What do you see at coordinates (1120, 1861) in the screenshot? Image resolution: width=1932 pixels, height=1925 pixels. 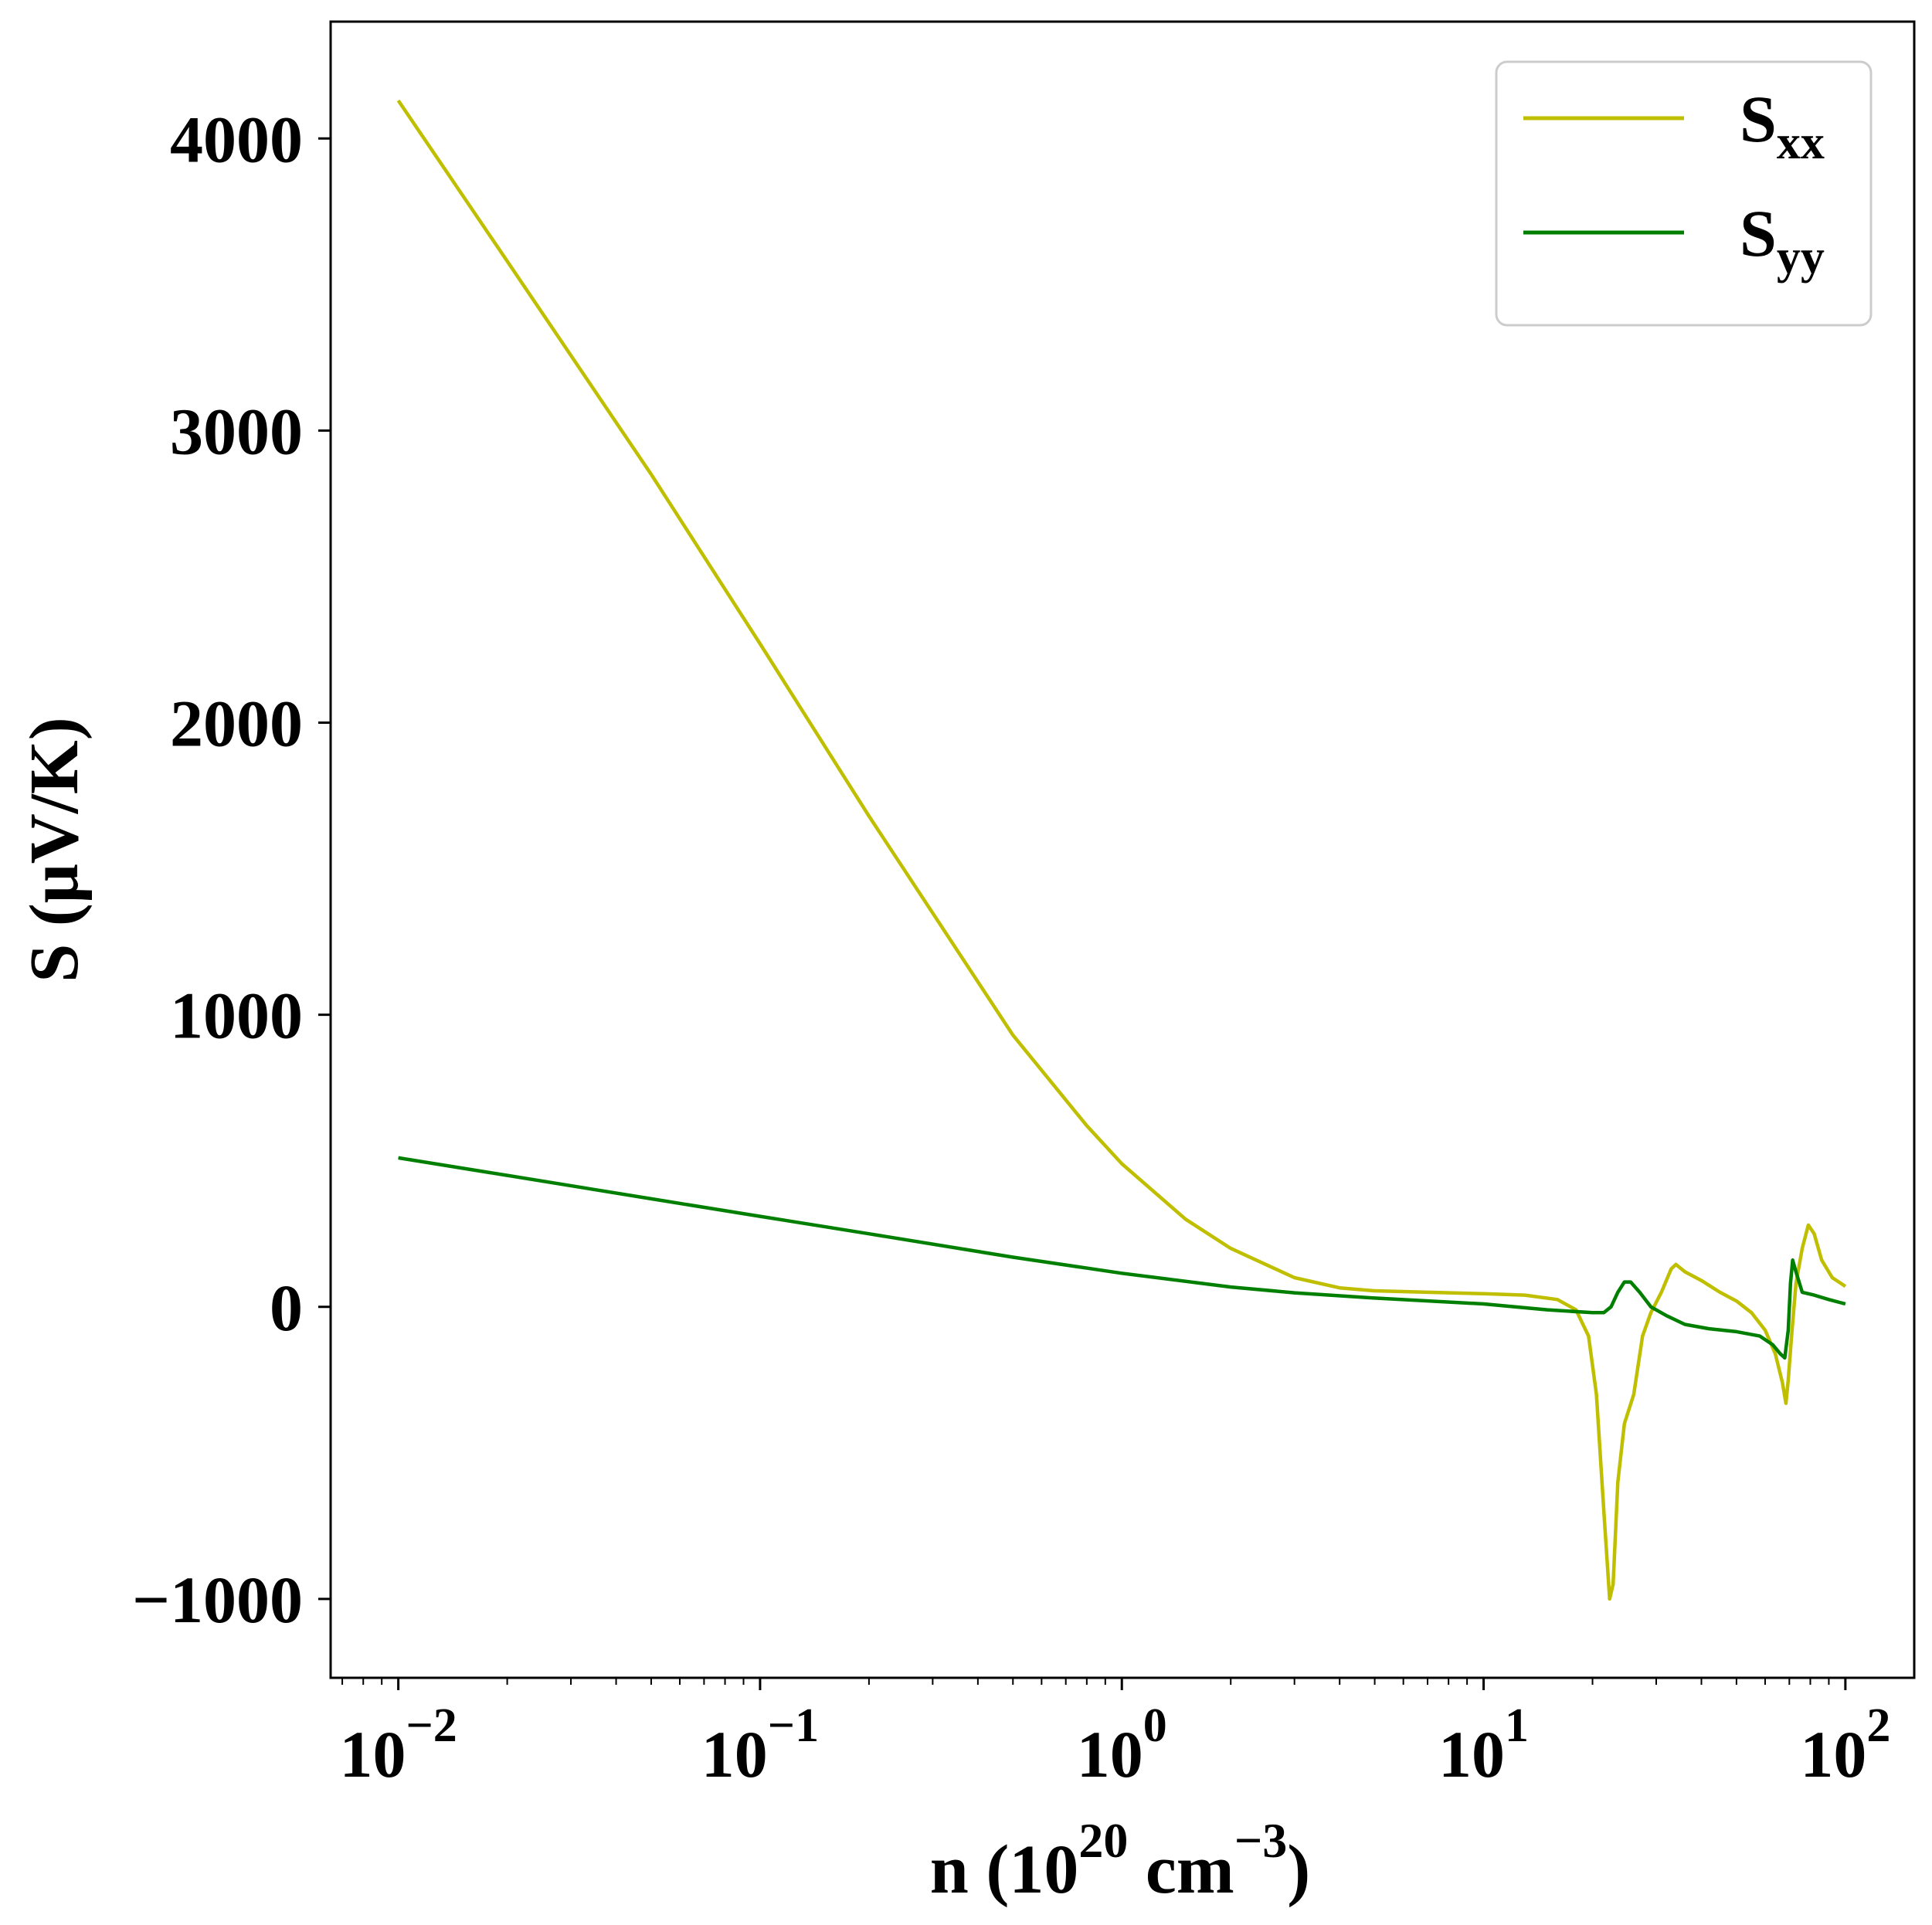 I see `x-axis-title: n (1020 cm−3)` at bounding box center [1120, 1861].